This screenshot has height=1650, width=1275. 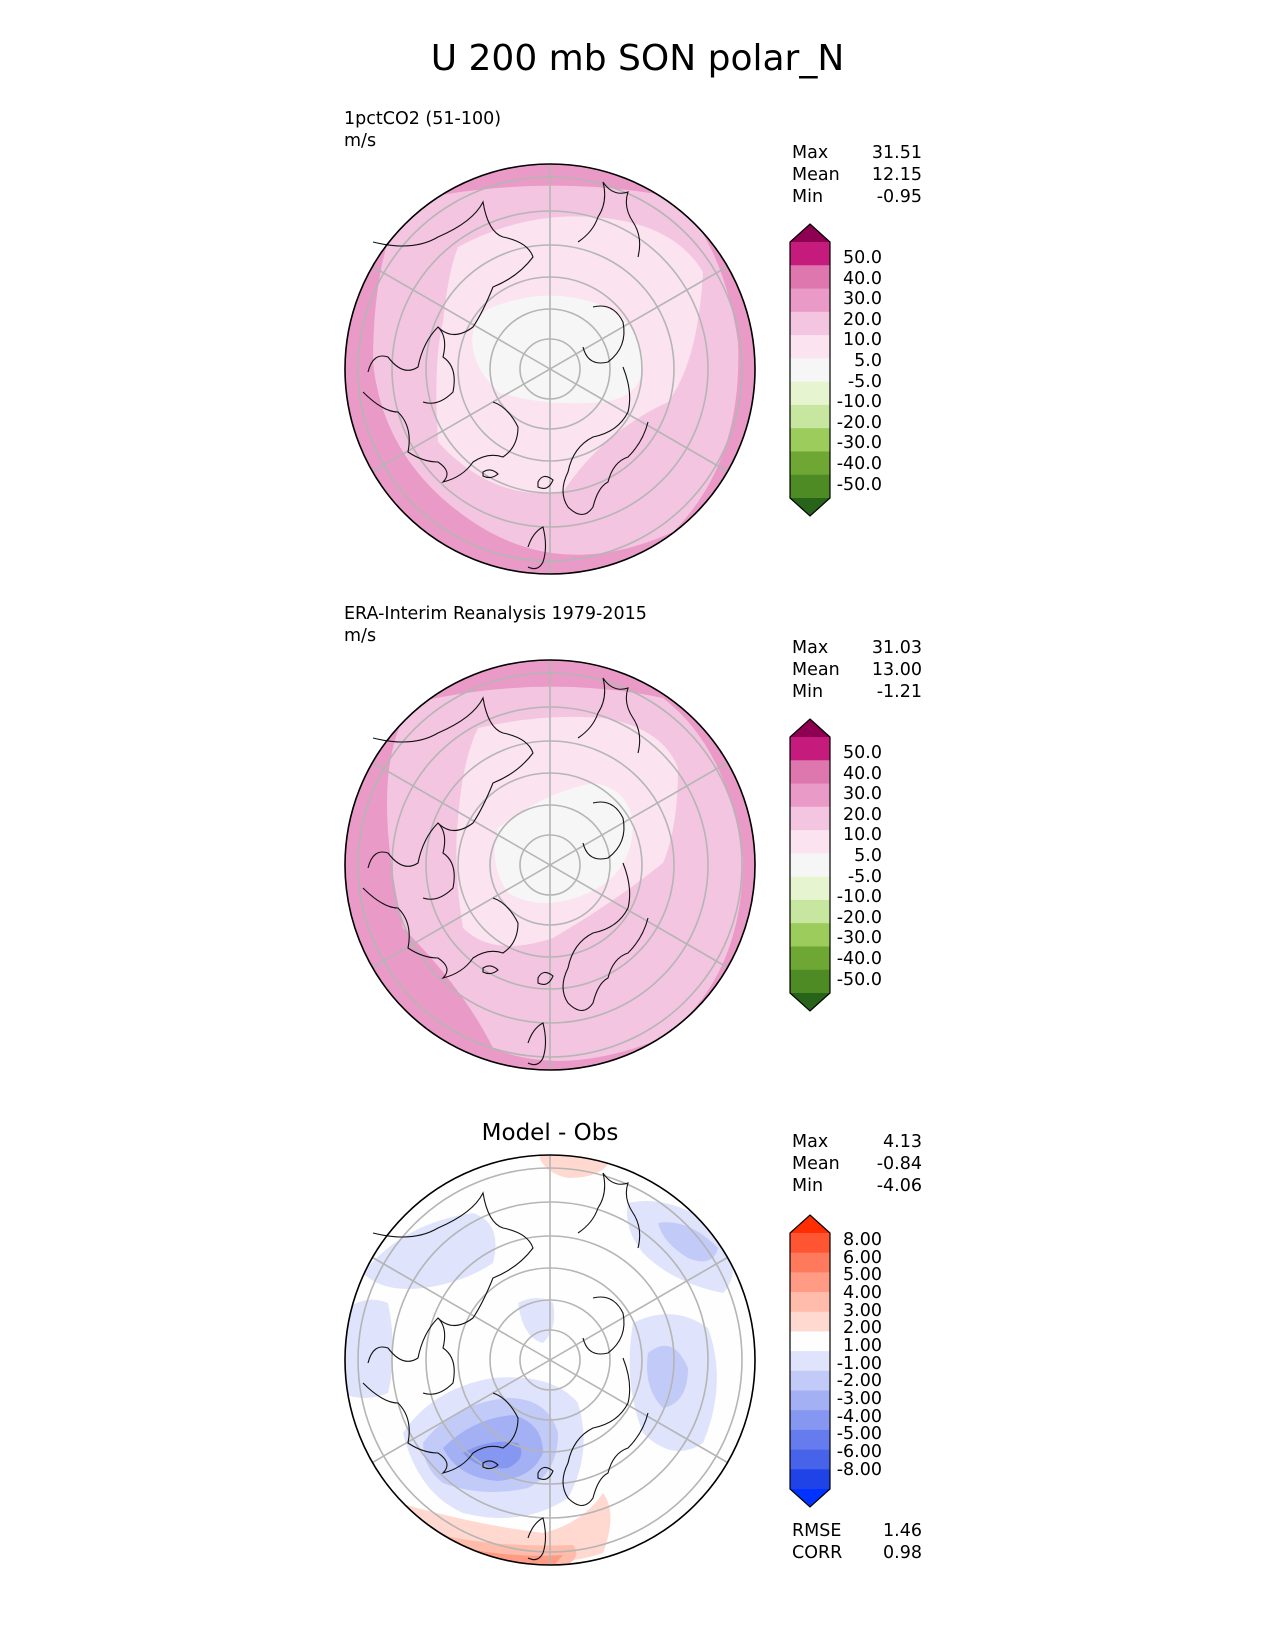 What do you see at coordinates (862, 1346) in the screenshot?
I see `colorbar-tick-label: 1.00` at bounding box center [862, 1346].